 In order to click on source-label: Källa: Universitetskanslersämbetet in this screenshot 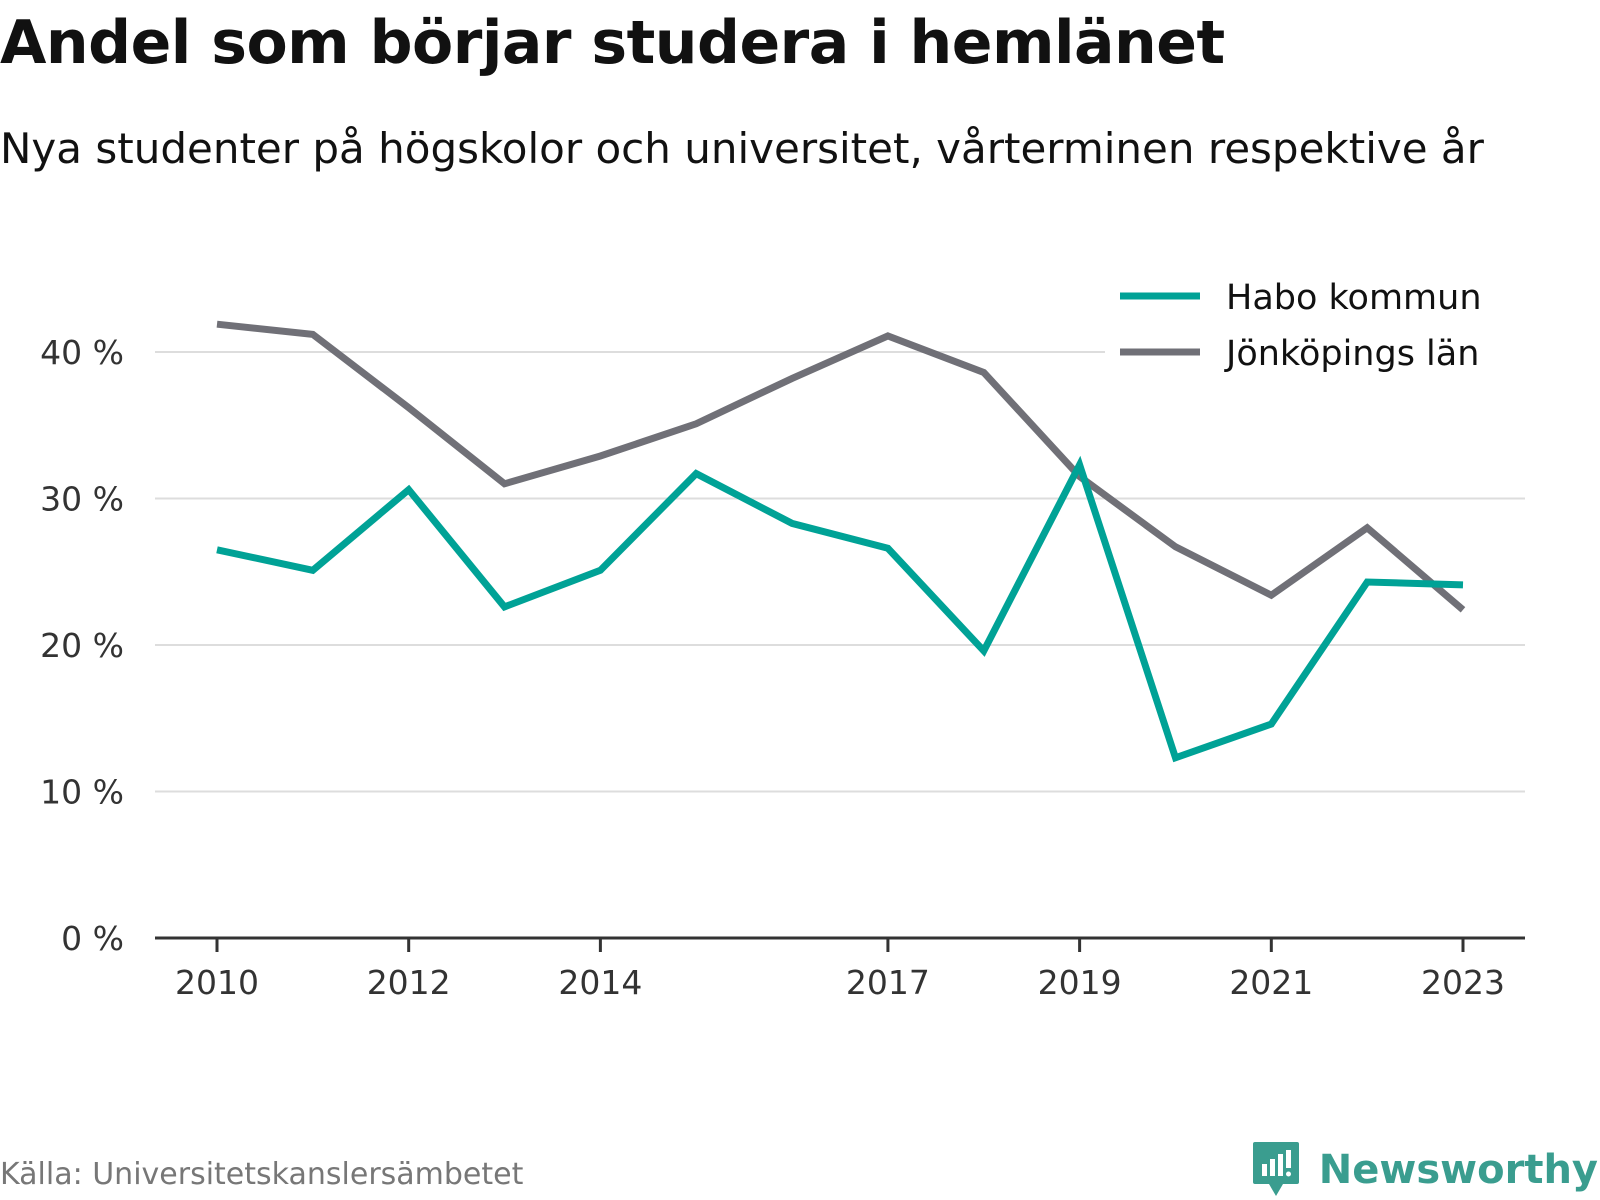, I will do `click(262, 1174)`.